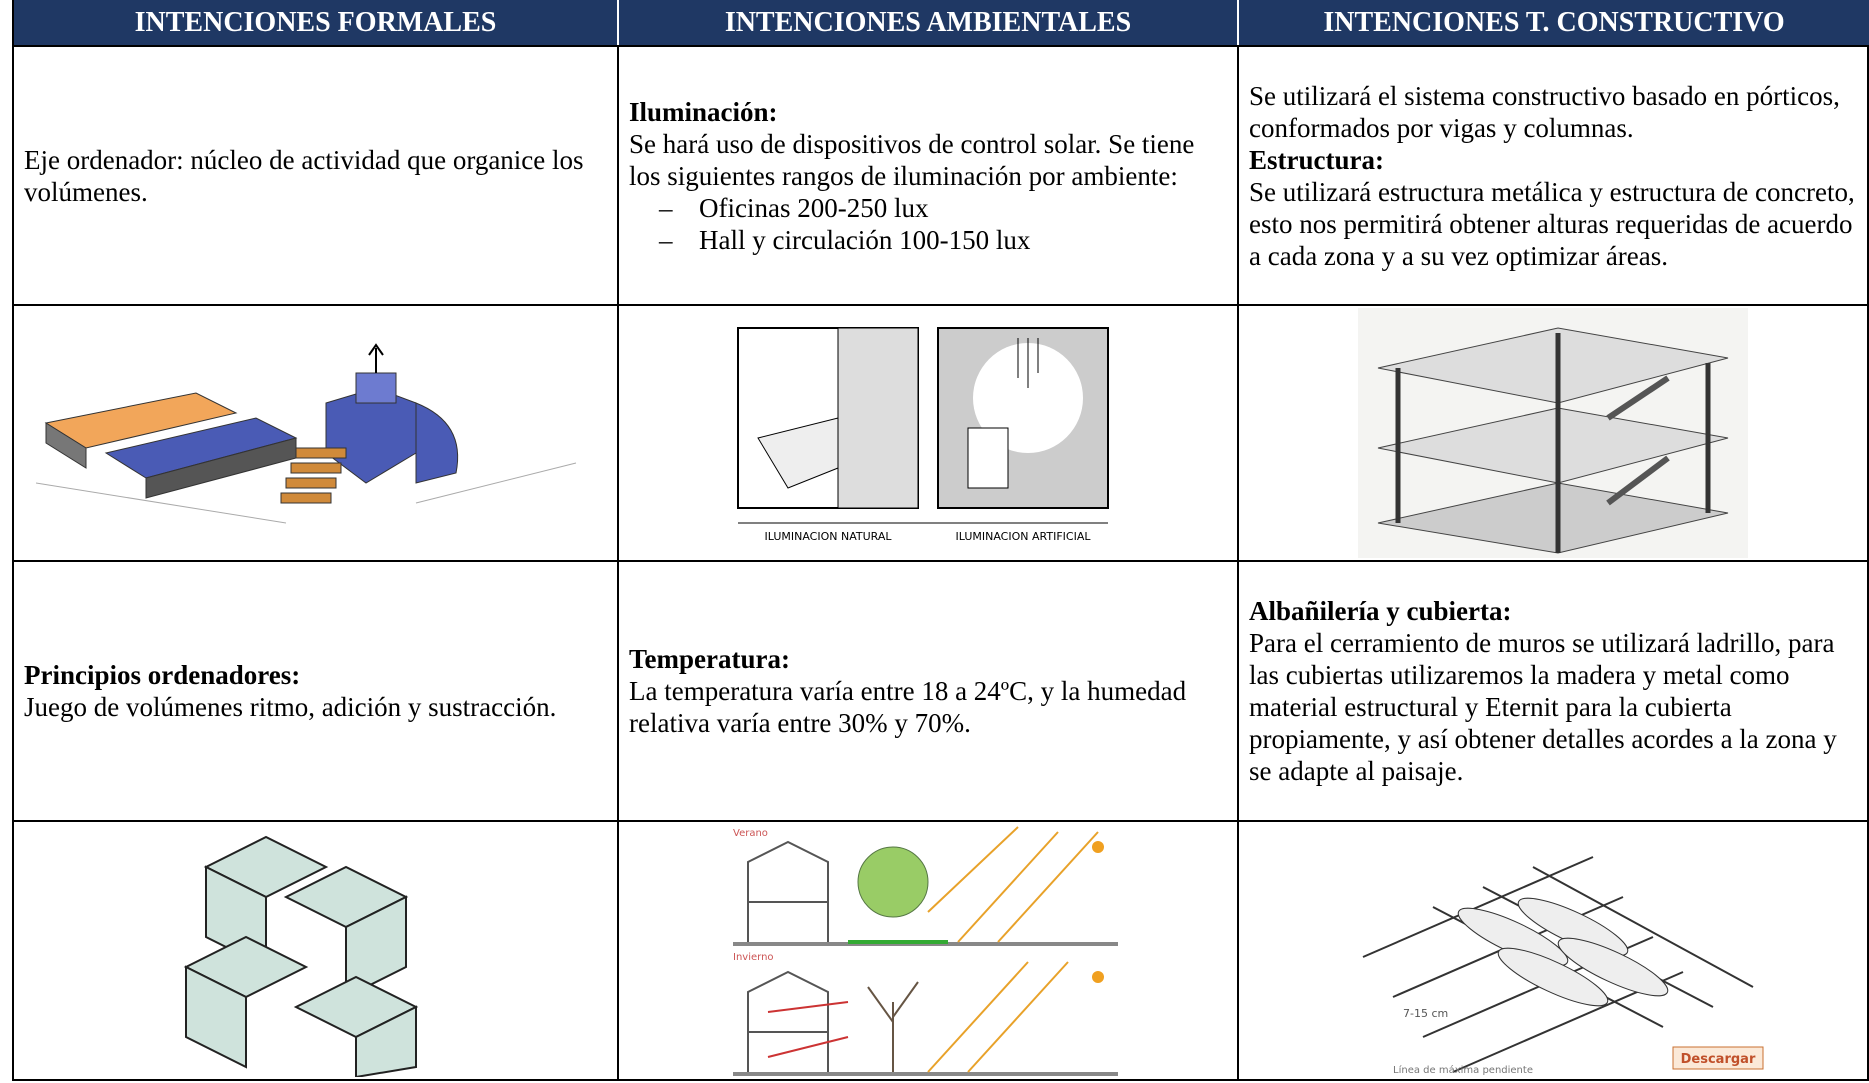 Image resolution: width=1869 pixels, height=1083 pixels. What do you see at coordinates (1554, 22) in the screenshot?
I see `column-header: INTENCIONES T. CONSTRUCTIVO` at bounding box center [1554, 22].